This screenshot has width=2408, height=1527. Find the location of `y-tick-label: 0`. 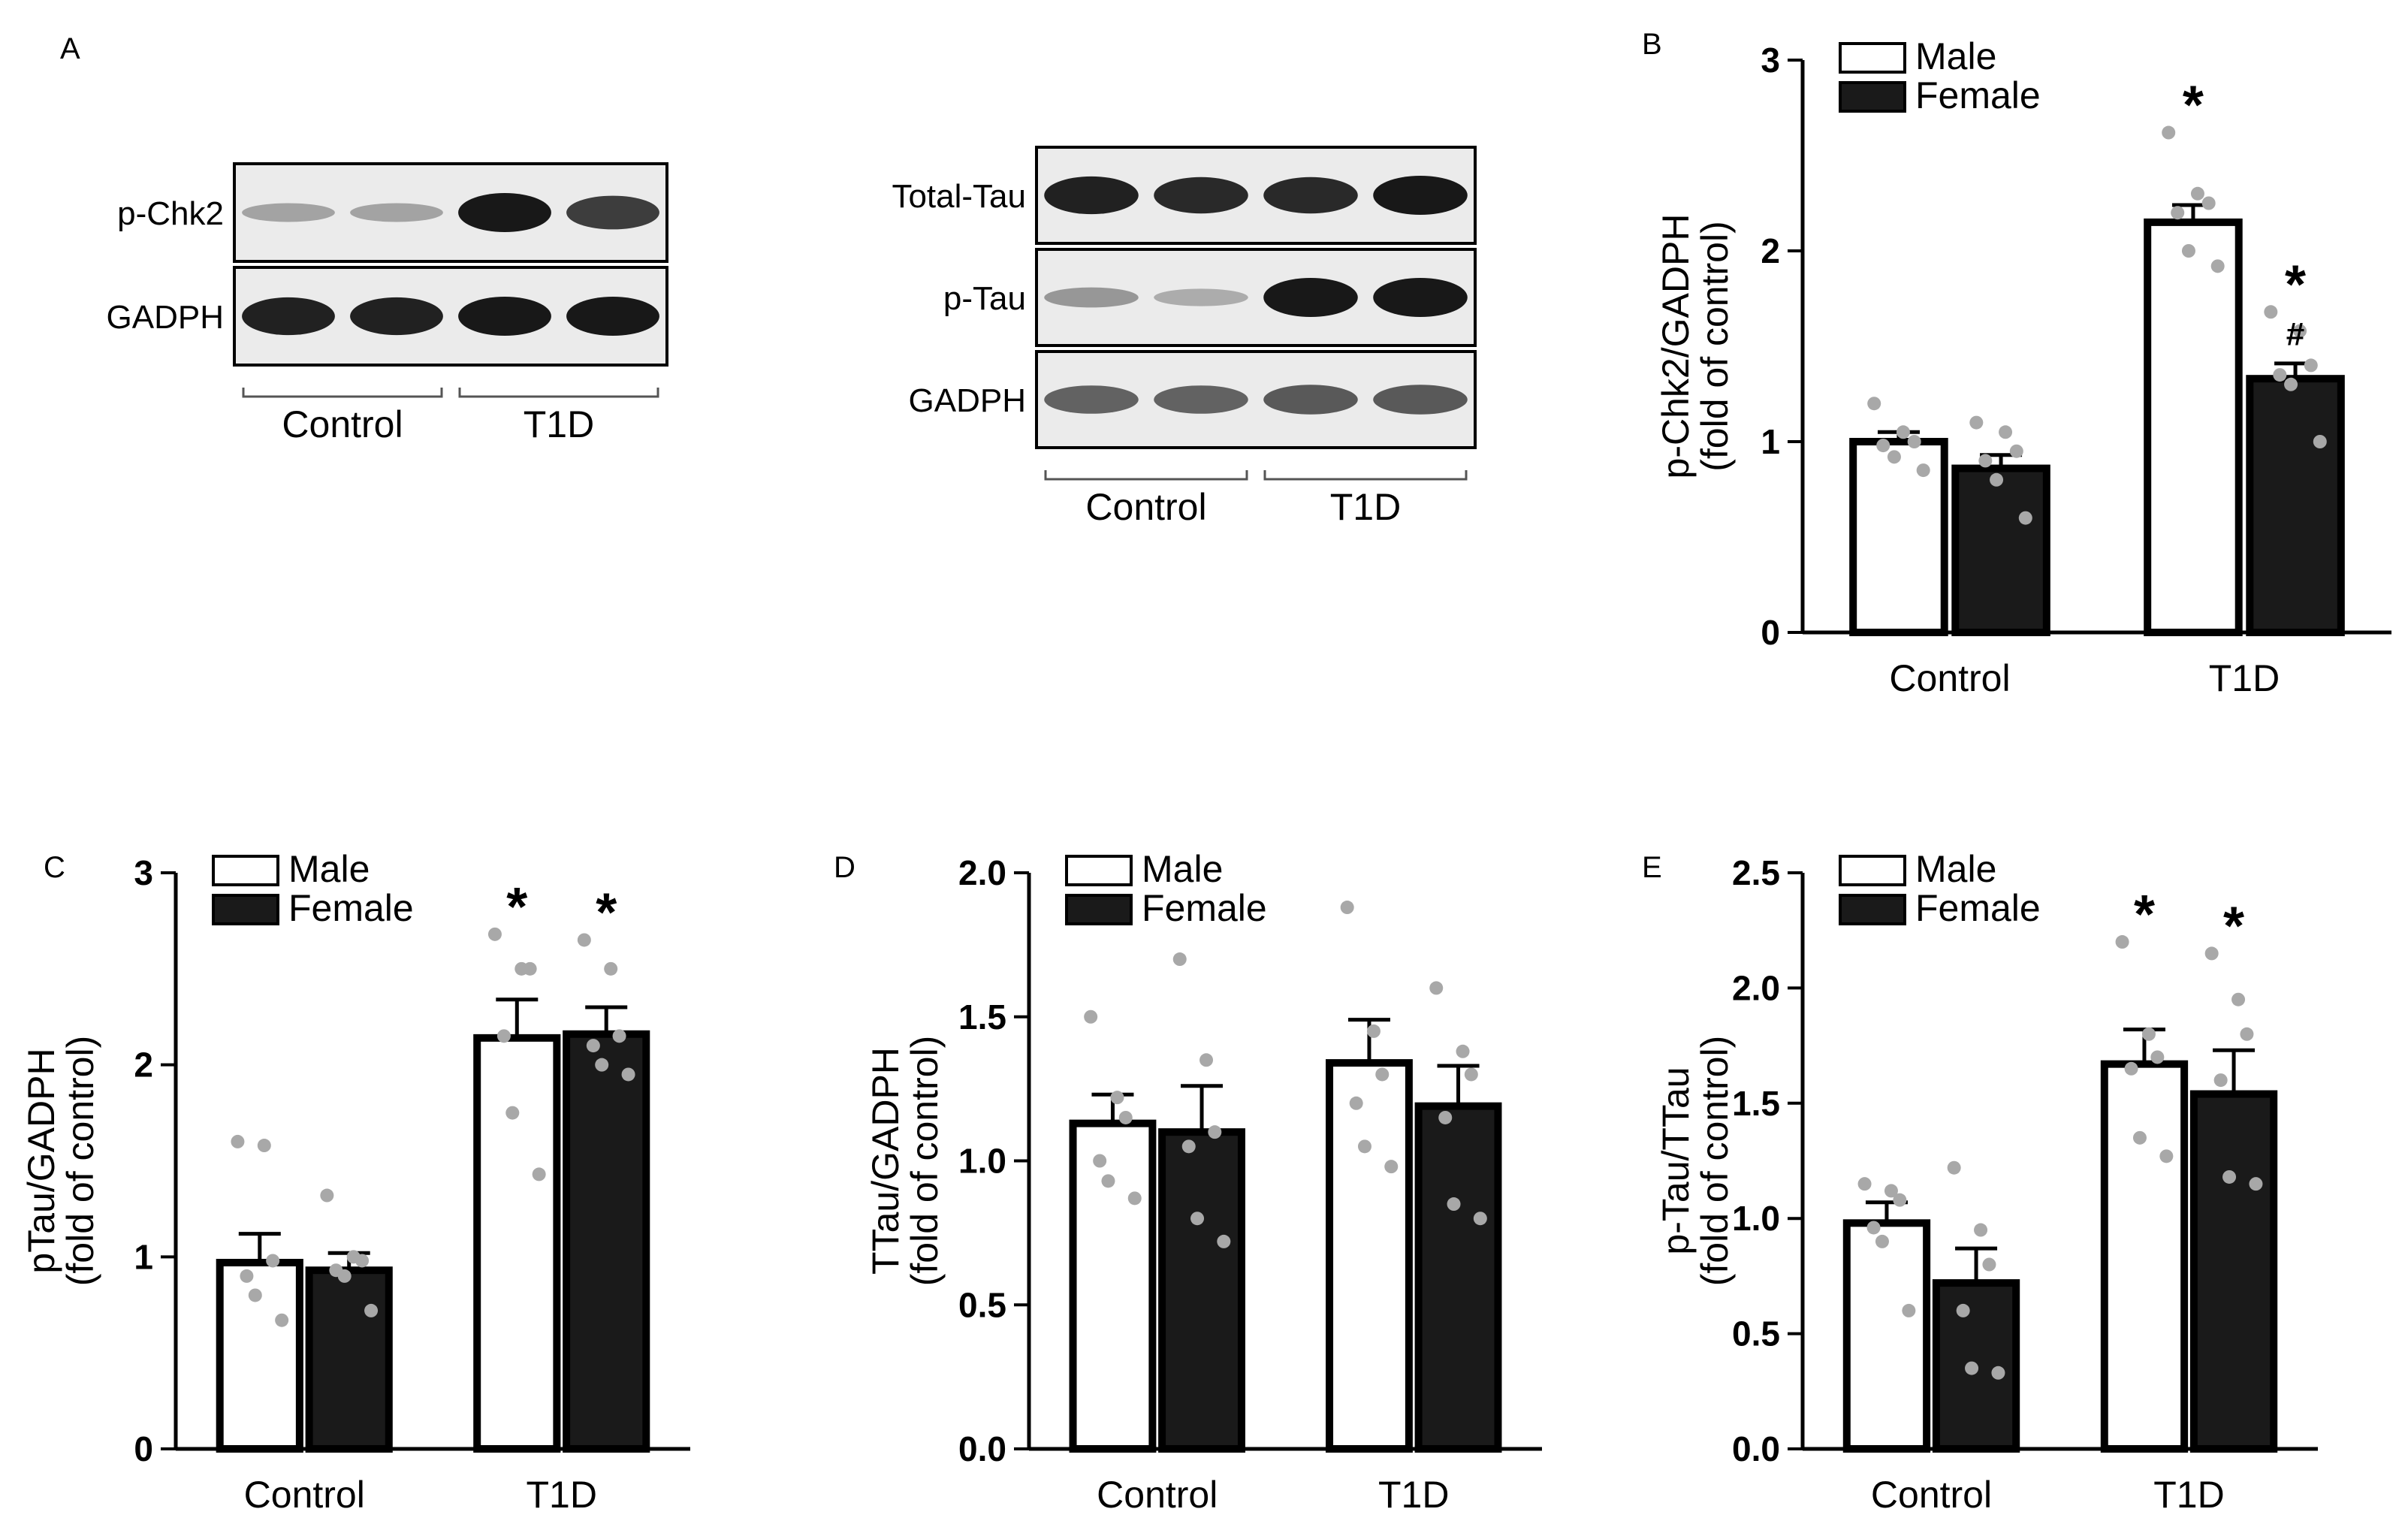

y-tick-label: 0 is located at coordinates (143, 1448).